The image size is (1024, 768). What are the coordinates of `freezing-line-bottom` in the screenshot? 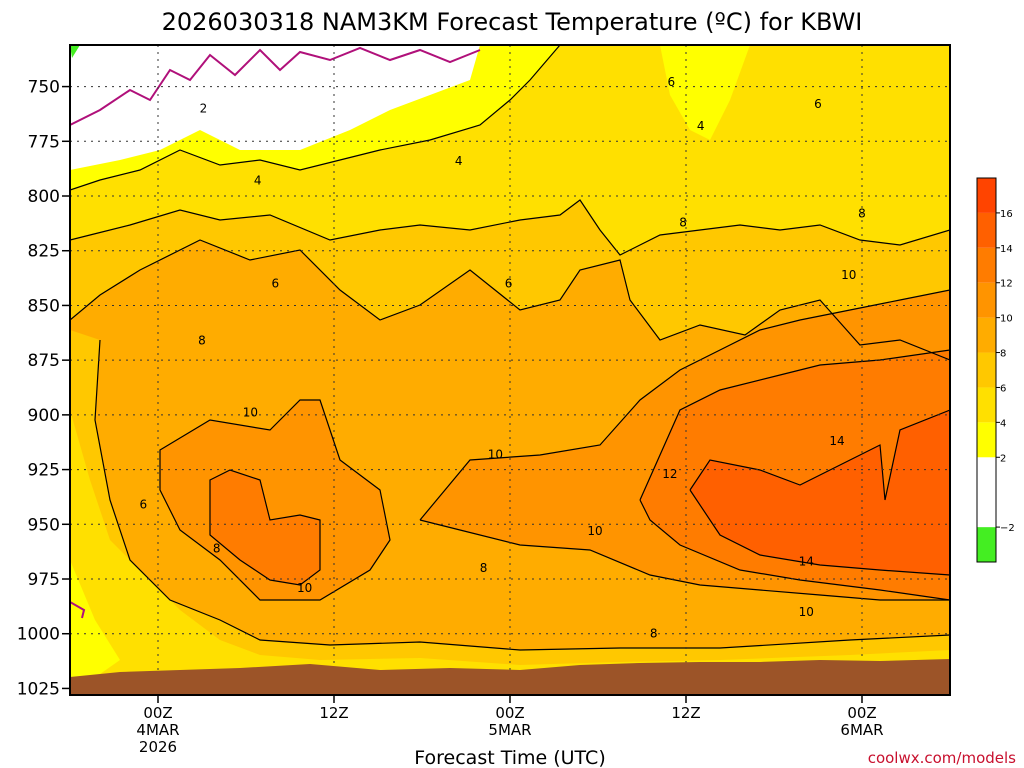 It's located at (78, 610).